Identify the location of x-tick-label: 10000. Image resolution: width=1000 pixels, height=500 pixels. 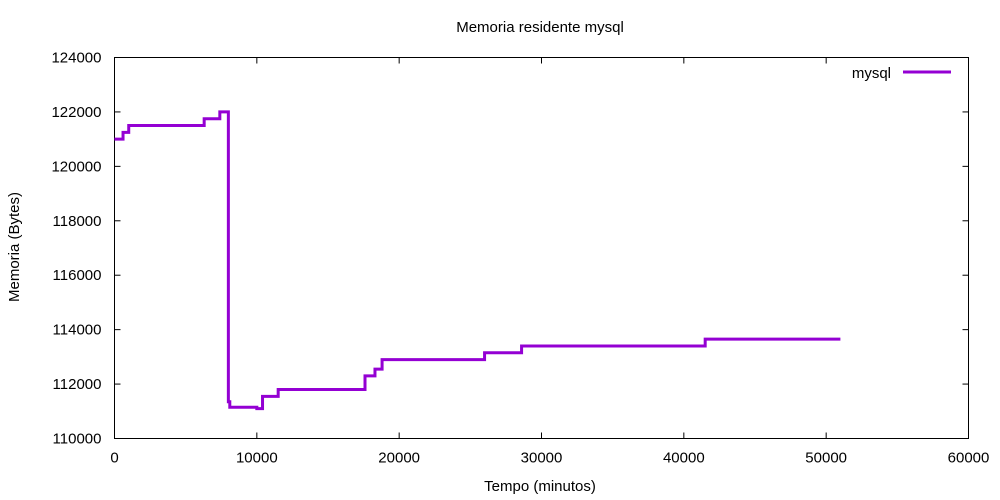
(257, 458).